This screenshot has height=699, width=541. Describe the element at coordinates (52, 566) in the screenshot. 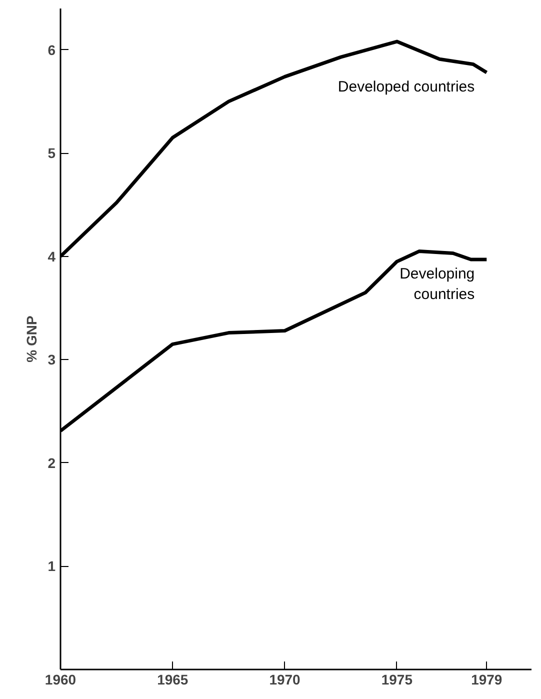

I see `y-tick-label: 1` at that location.